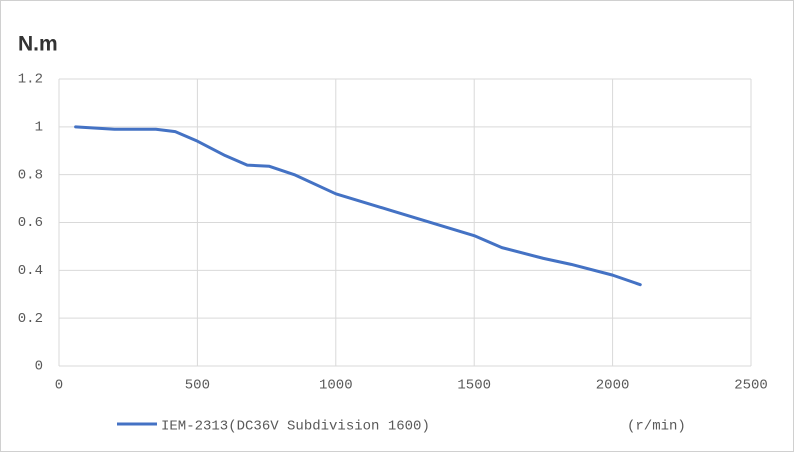 Image resolution: width=794 pixels, height=452 pixels. Describe the element at coordinates (197, 386) in the screenshot. I see `x-tick-label: 500` at that location.